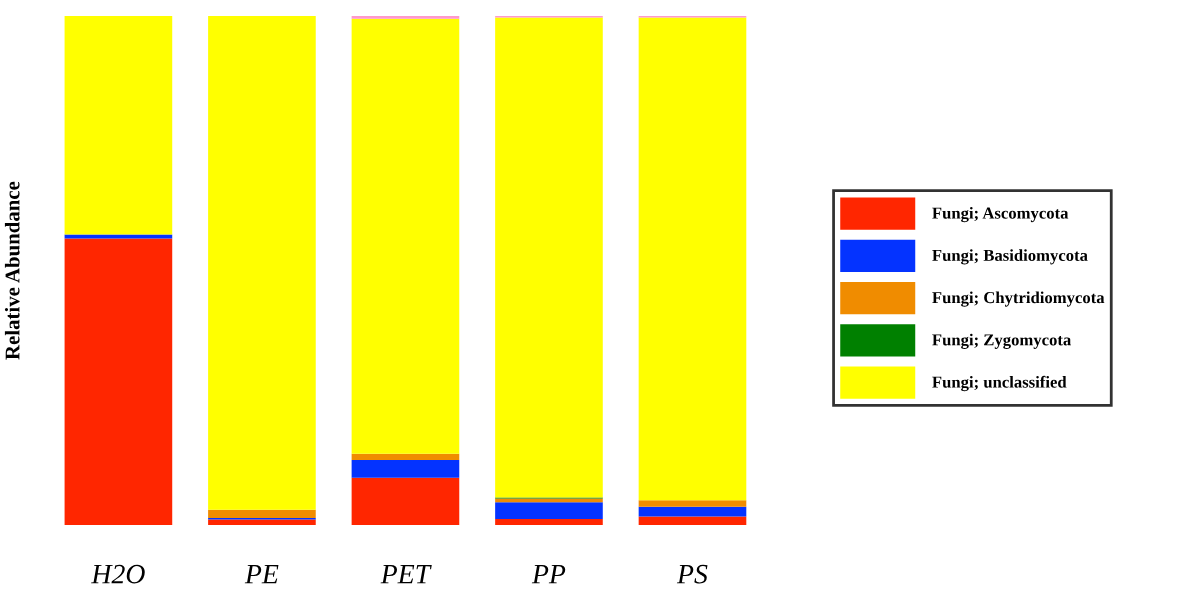 Image resolution: width=1196 pixels, height=596 pixels. What do you see at coordinates (406, 574) in the screenshot?
I see `x-tick-label: PET` at bounding box center [406, 574].